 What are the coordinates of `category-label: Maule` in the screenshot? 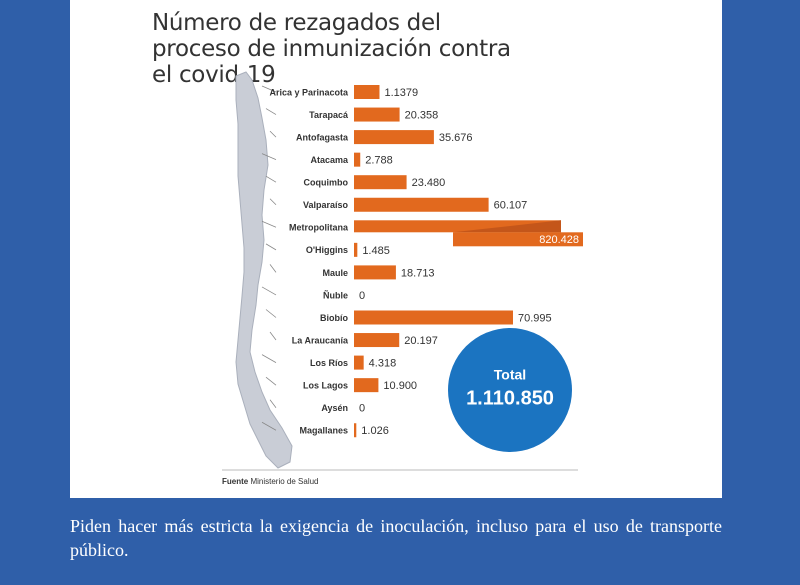 It's located at (335, 273).